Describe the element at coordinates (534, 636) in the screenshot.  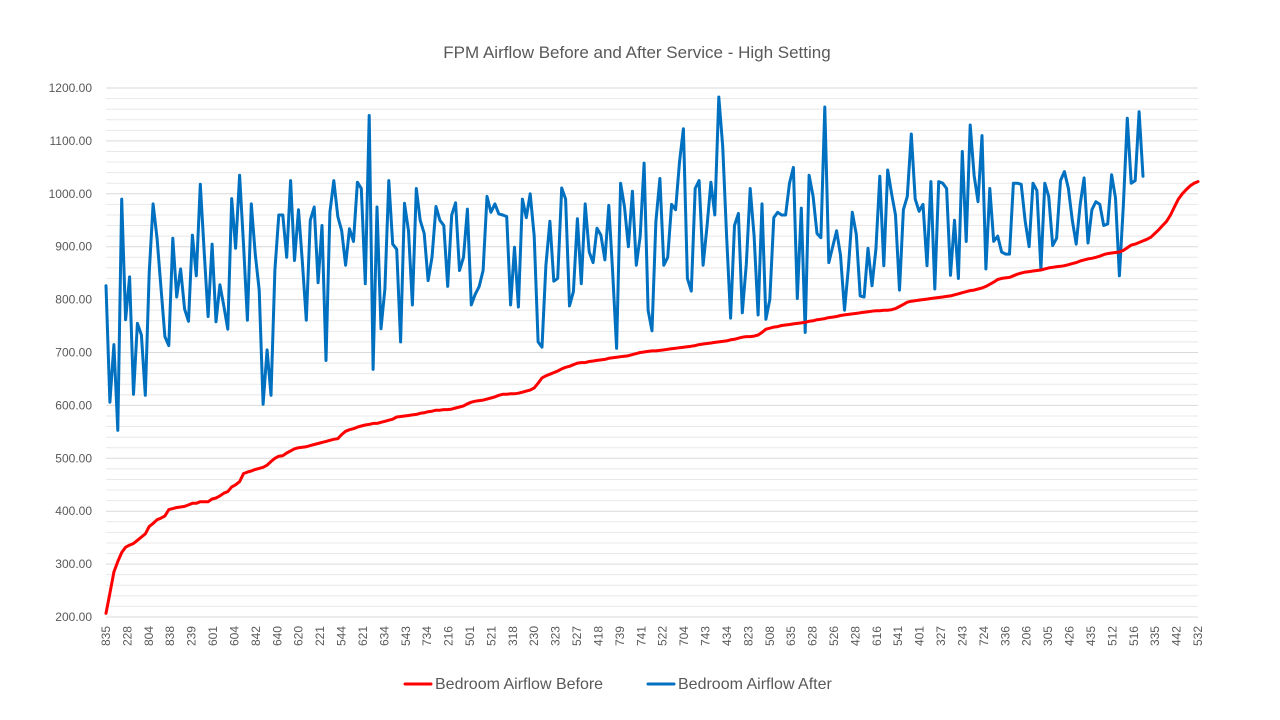
I see `x-tick-label: 230` at that location.